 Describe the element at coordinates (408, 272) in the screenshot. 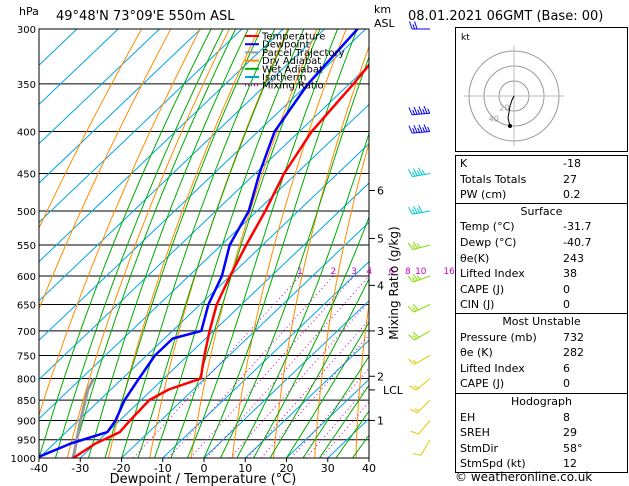

I see `mixing-ratio-label: 8` at that location.